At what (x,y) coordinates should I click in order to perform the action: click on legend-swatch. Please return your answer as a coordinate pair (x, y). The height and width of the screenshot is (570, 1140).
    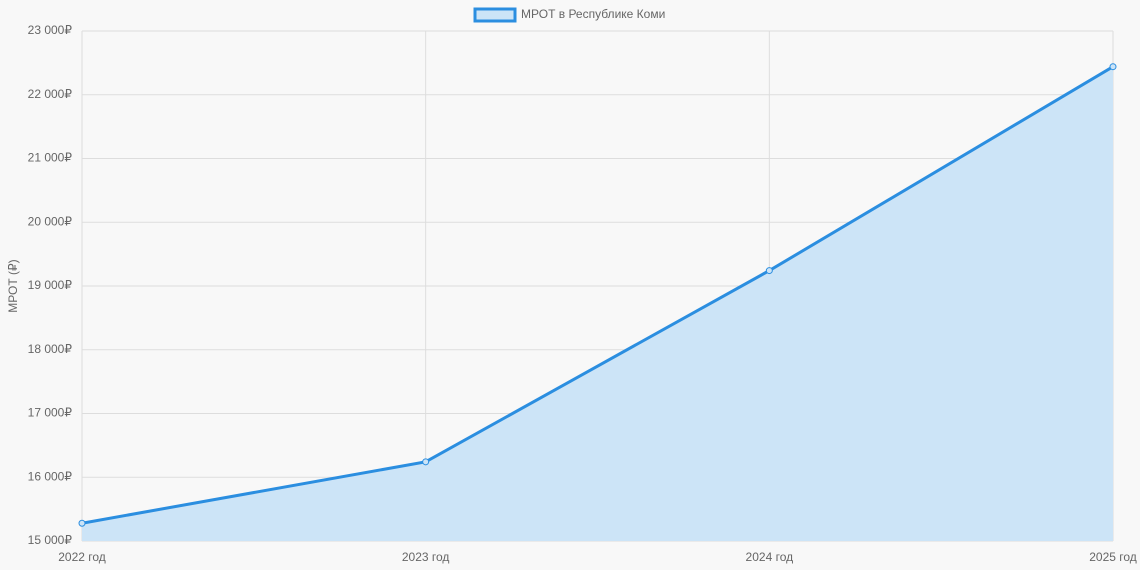
    Looking at the image, I should click on (495, 15).